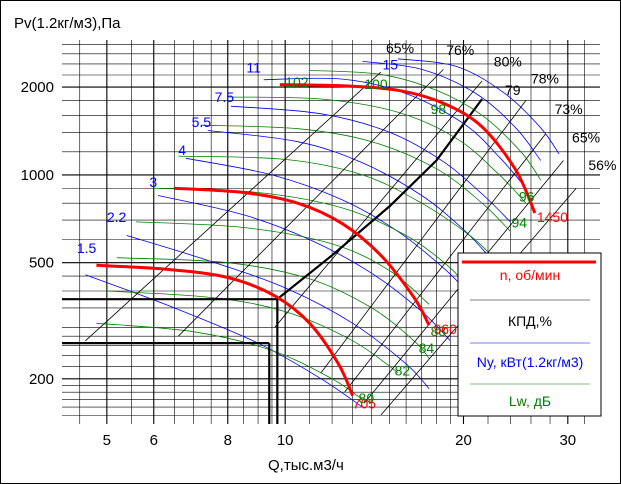 Image resolution: width=621 pixels, height=484 pixels. Describe the element at coordinates (530, 362) in the screenshot. I see `legend-label: Ny, кВт(1.2кг/м3)` at that location.